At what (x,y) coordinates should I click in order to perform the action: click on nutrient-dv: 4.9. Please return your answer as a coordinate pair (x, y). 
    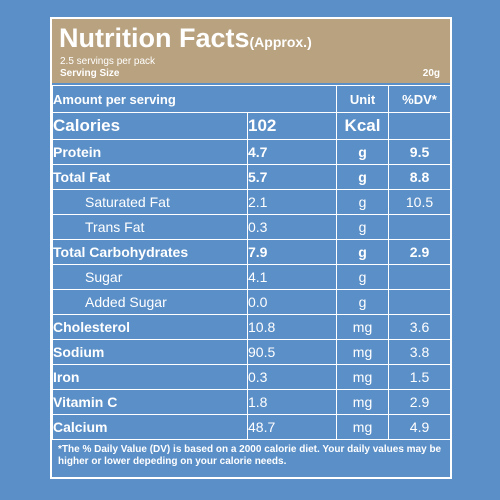
    Looking at the image, I should click on (419, 427).